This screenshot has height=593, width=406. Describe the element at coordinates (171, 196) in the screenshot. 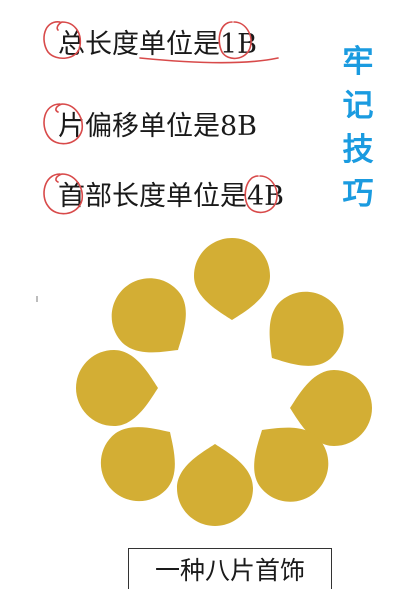

I see `header-length-line: 首部长度单位是4B` at that location.